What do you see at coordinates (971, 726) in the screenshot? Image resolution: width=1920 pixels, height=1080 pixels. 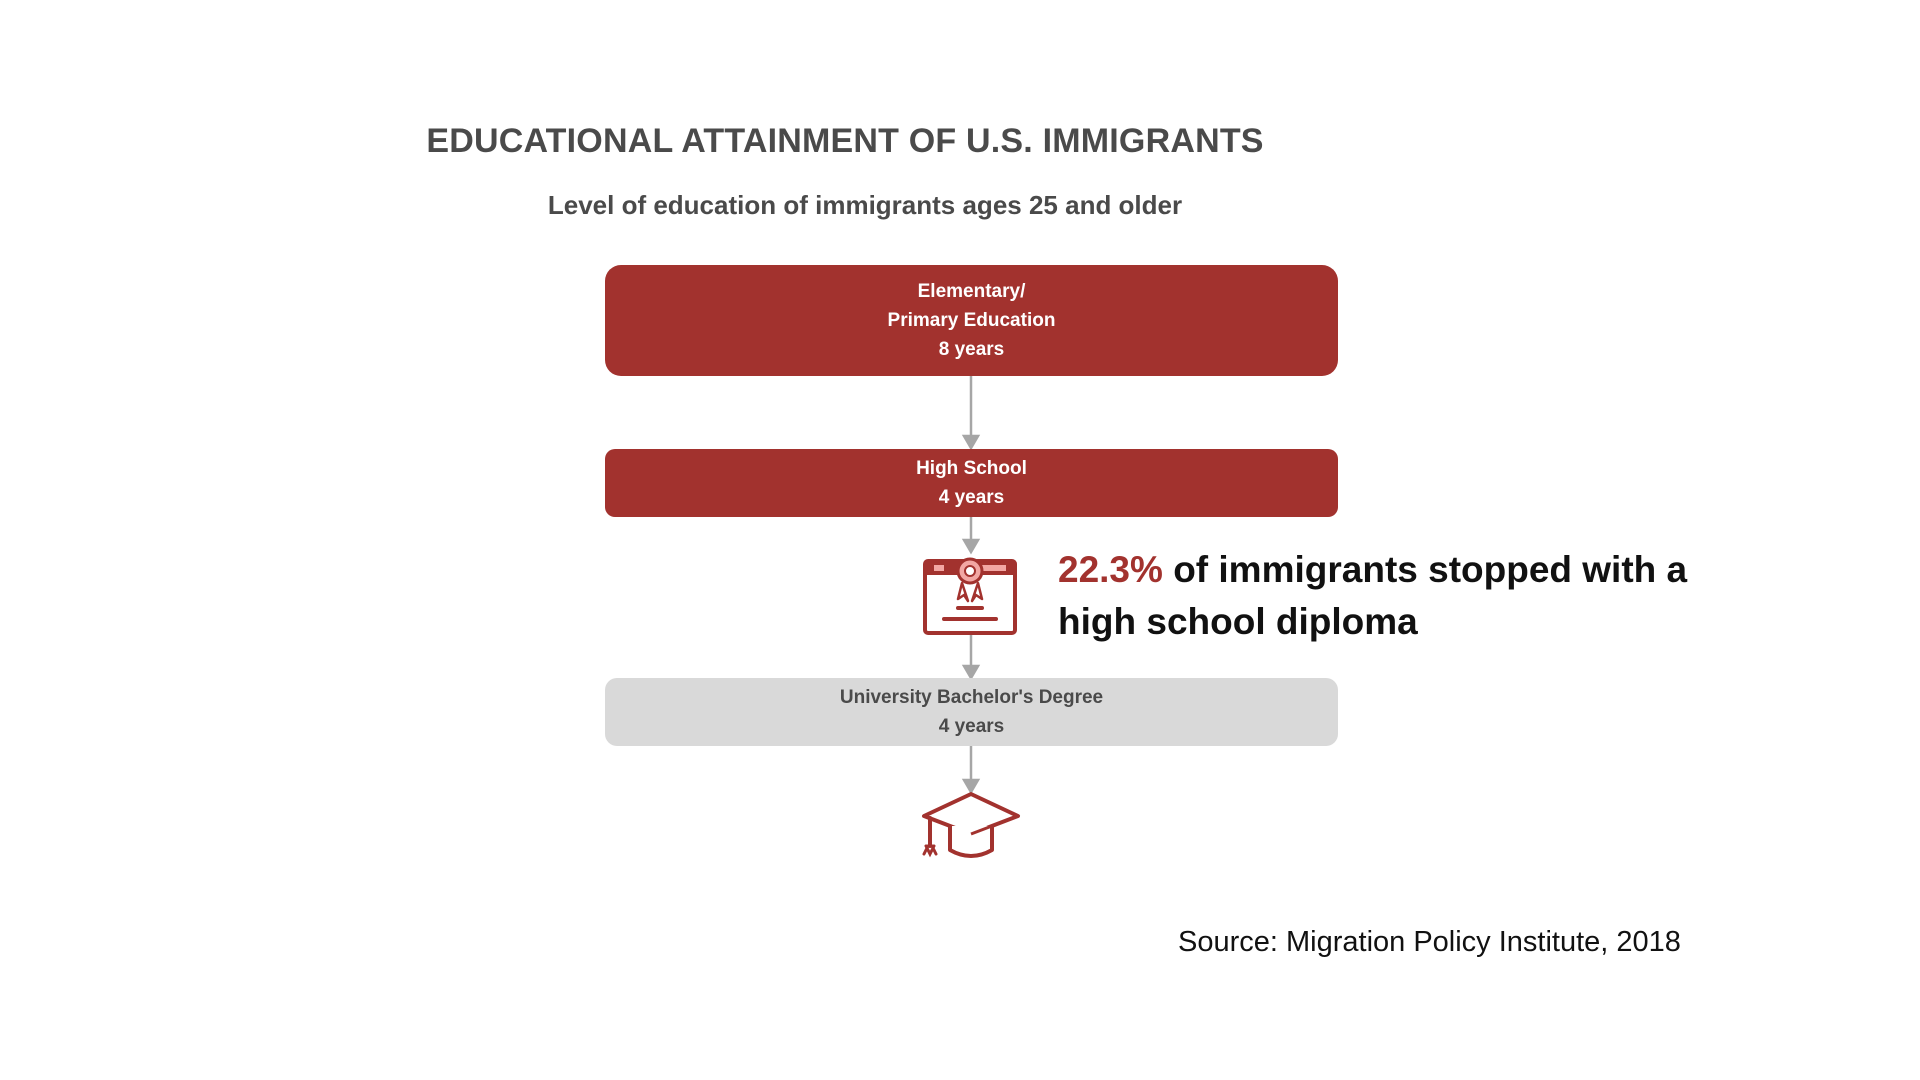 I see `step-university-years: 4 years` at bounding box center [971, 726].